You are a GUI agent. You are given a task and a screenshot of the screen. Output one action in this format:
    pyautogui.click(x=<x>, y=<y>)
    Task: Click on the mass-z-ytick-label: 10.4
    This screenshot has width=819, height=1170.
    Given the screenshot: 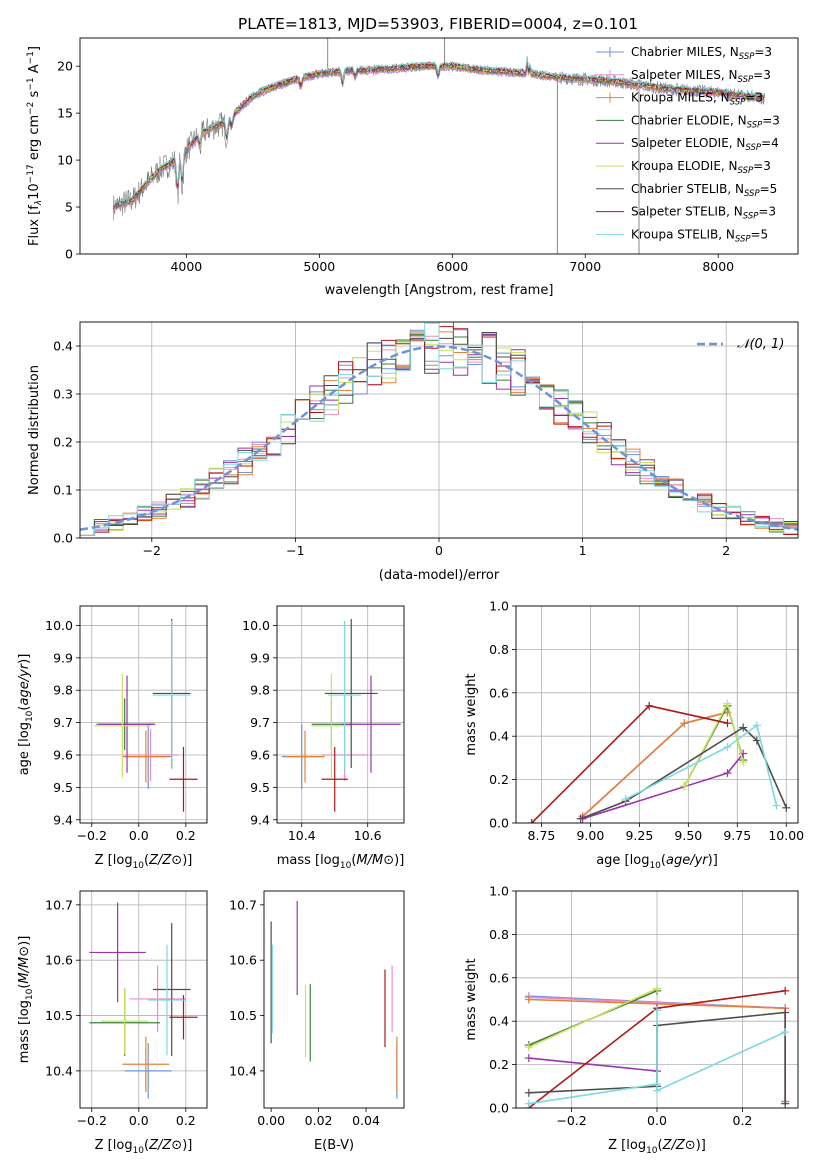 What is the action you would take?
    pyautogui.click(x=59, y=1070)
    